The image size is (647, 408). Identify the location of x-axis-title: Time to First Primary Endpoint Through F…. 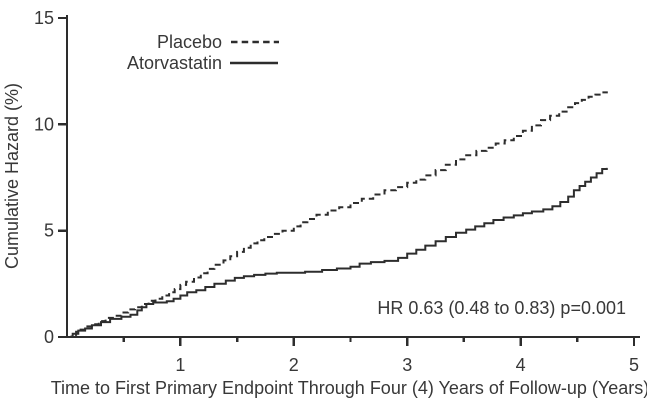
(349, 388).